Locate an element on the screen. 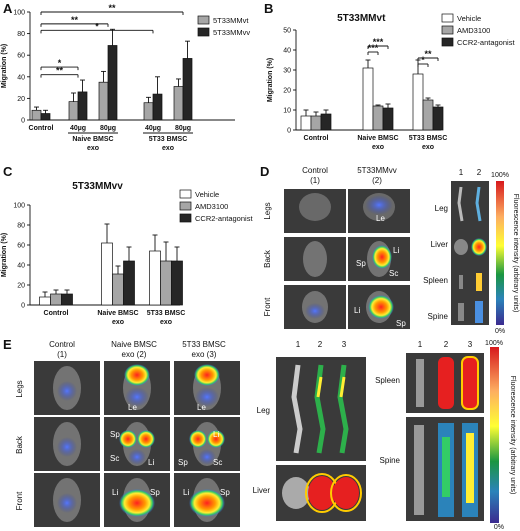 The height and width of the screenshot is (531, 520). e-lbl-sp-2: Sp is located at coordinates (115, 434).